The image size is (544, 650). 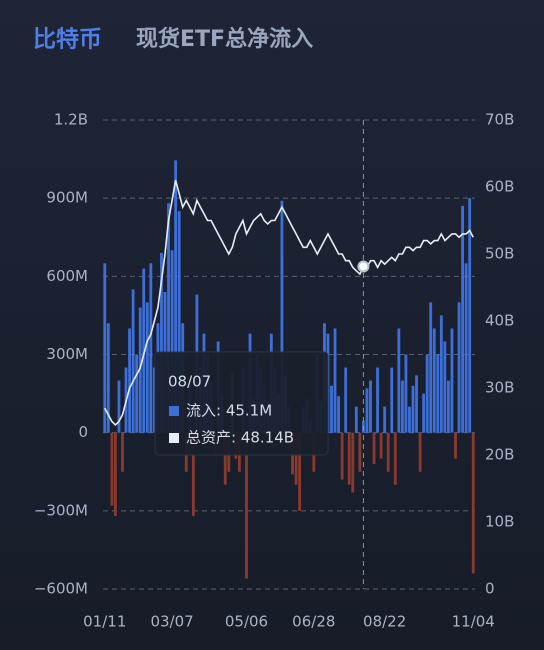 I want to click on y-tick-label: 600M, so click(x=67, y=276).